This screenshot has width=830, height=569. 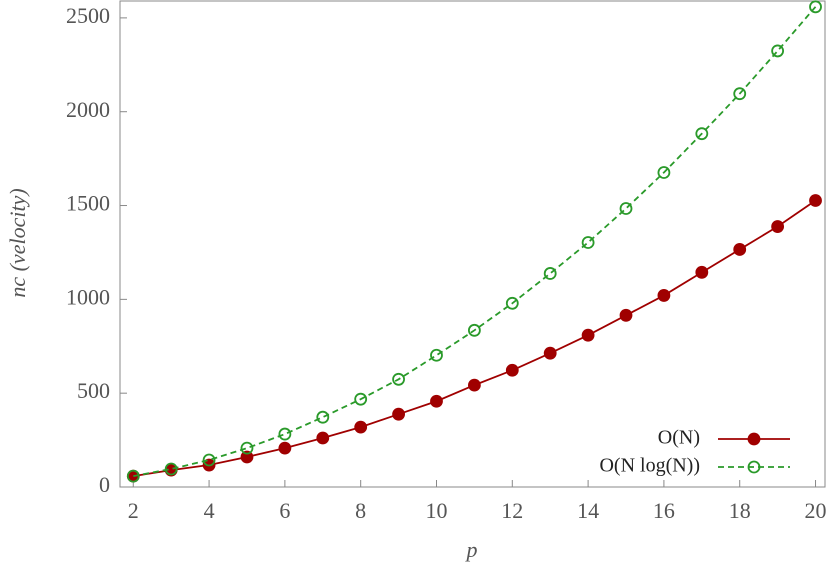 I want to click on x-tick-label: 12, so click(x=512, y=510).